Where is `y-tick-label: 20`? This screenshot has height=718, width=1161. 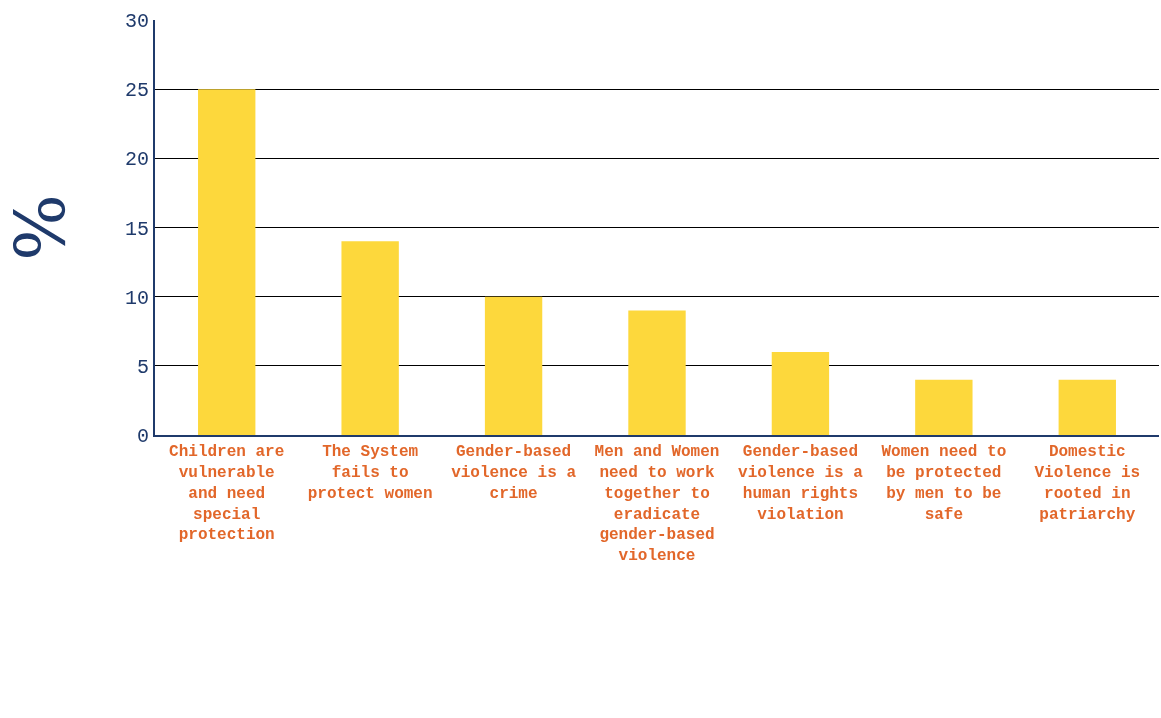
y-tick-label: 20 is located at coordinates (136, 160).